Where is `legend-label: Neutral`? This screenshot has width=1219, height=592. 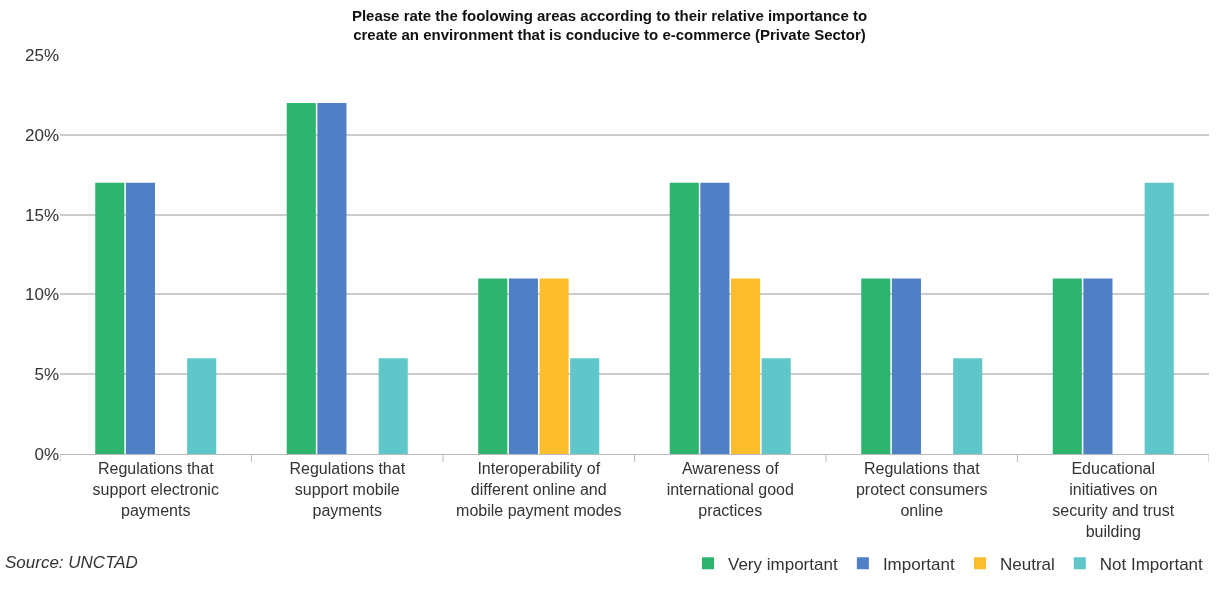 legend-label: Neutral is located at coordinates (1027, 564).